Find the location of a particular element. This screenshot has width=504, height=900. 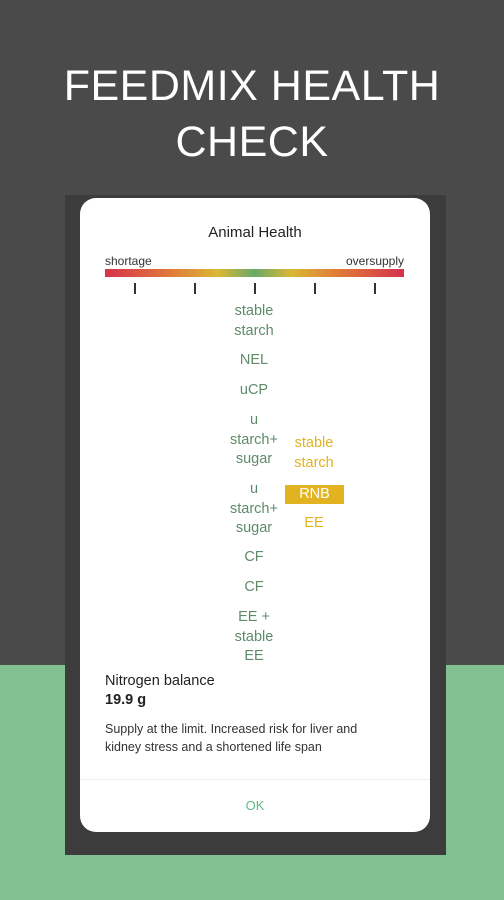

nutrient: EE + stable EE is located at coordinates (254, 636).